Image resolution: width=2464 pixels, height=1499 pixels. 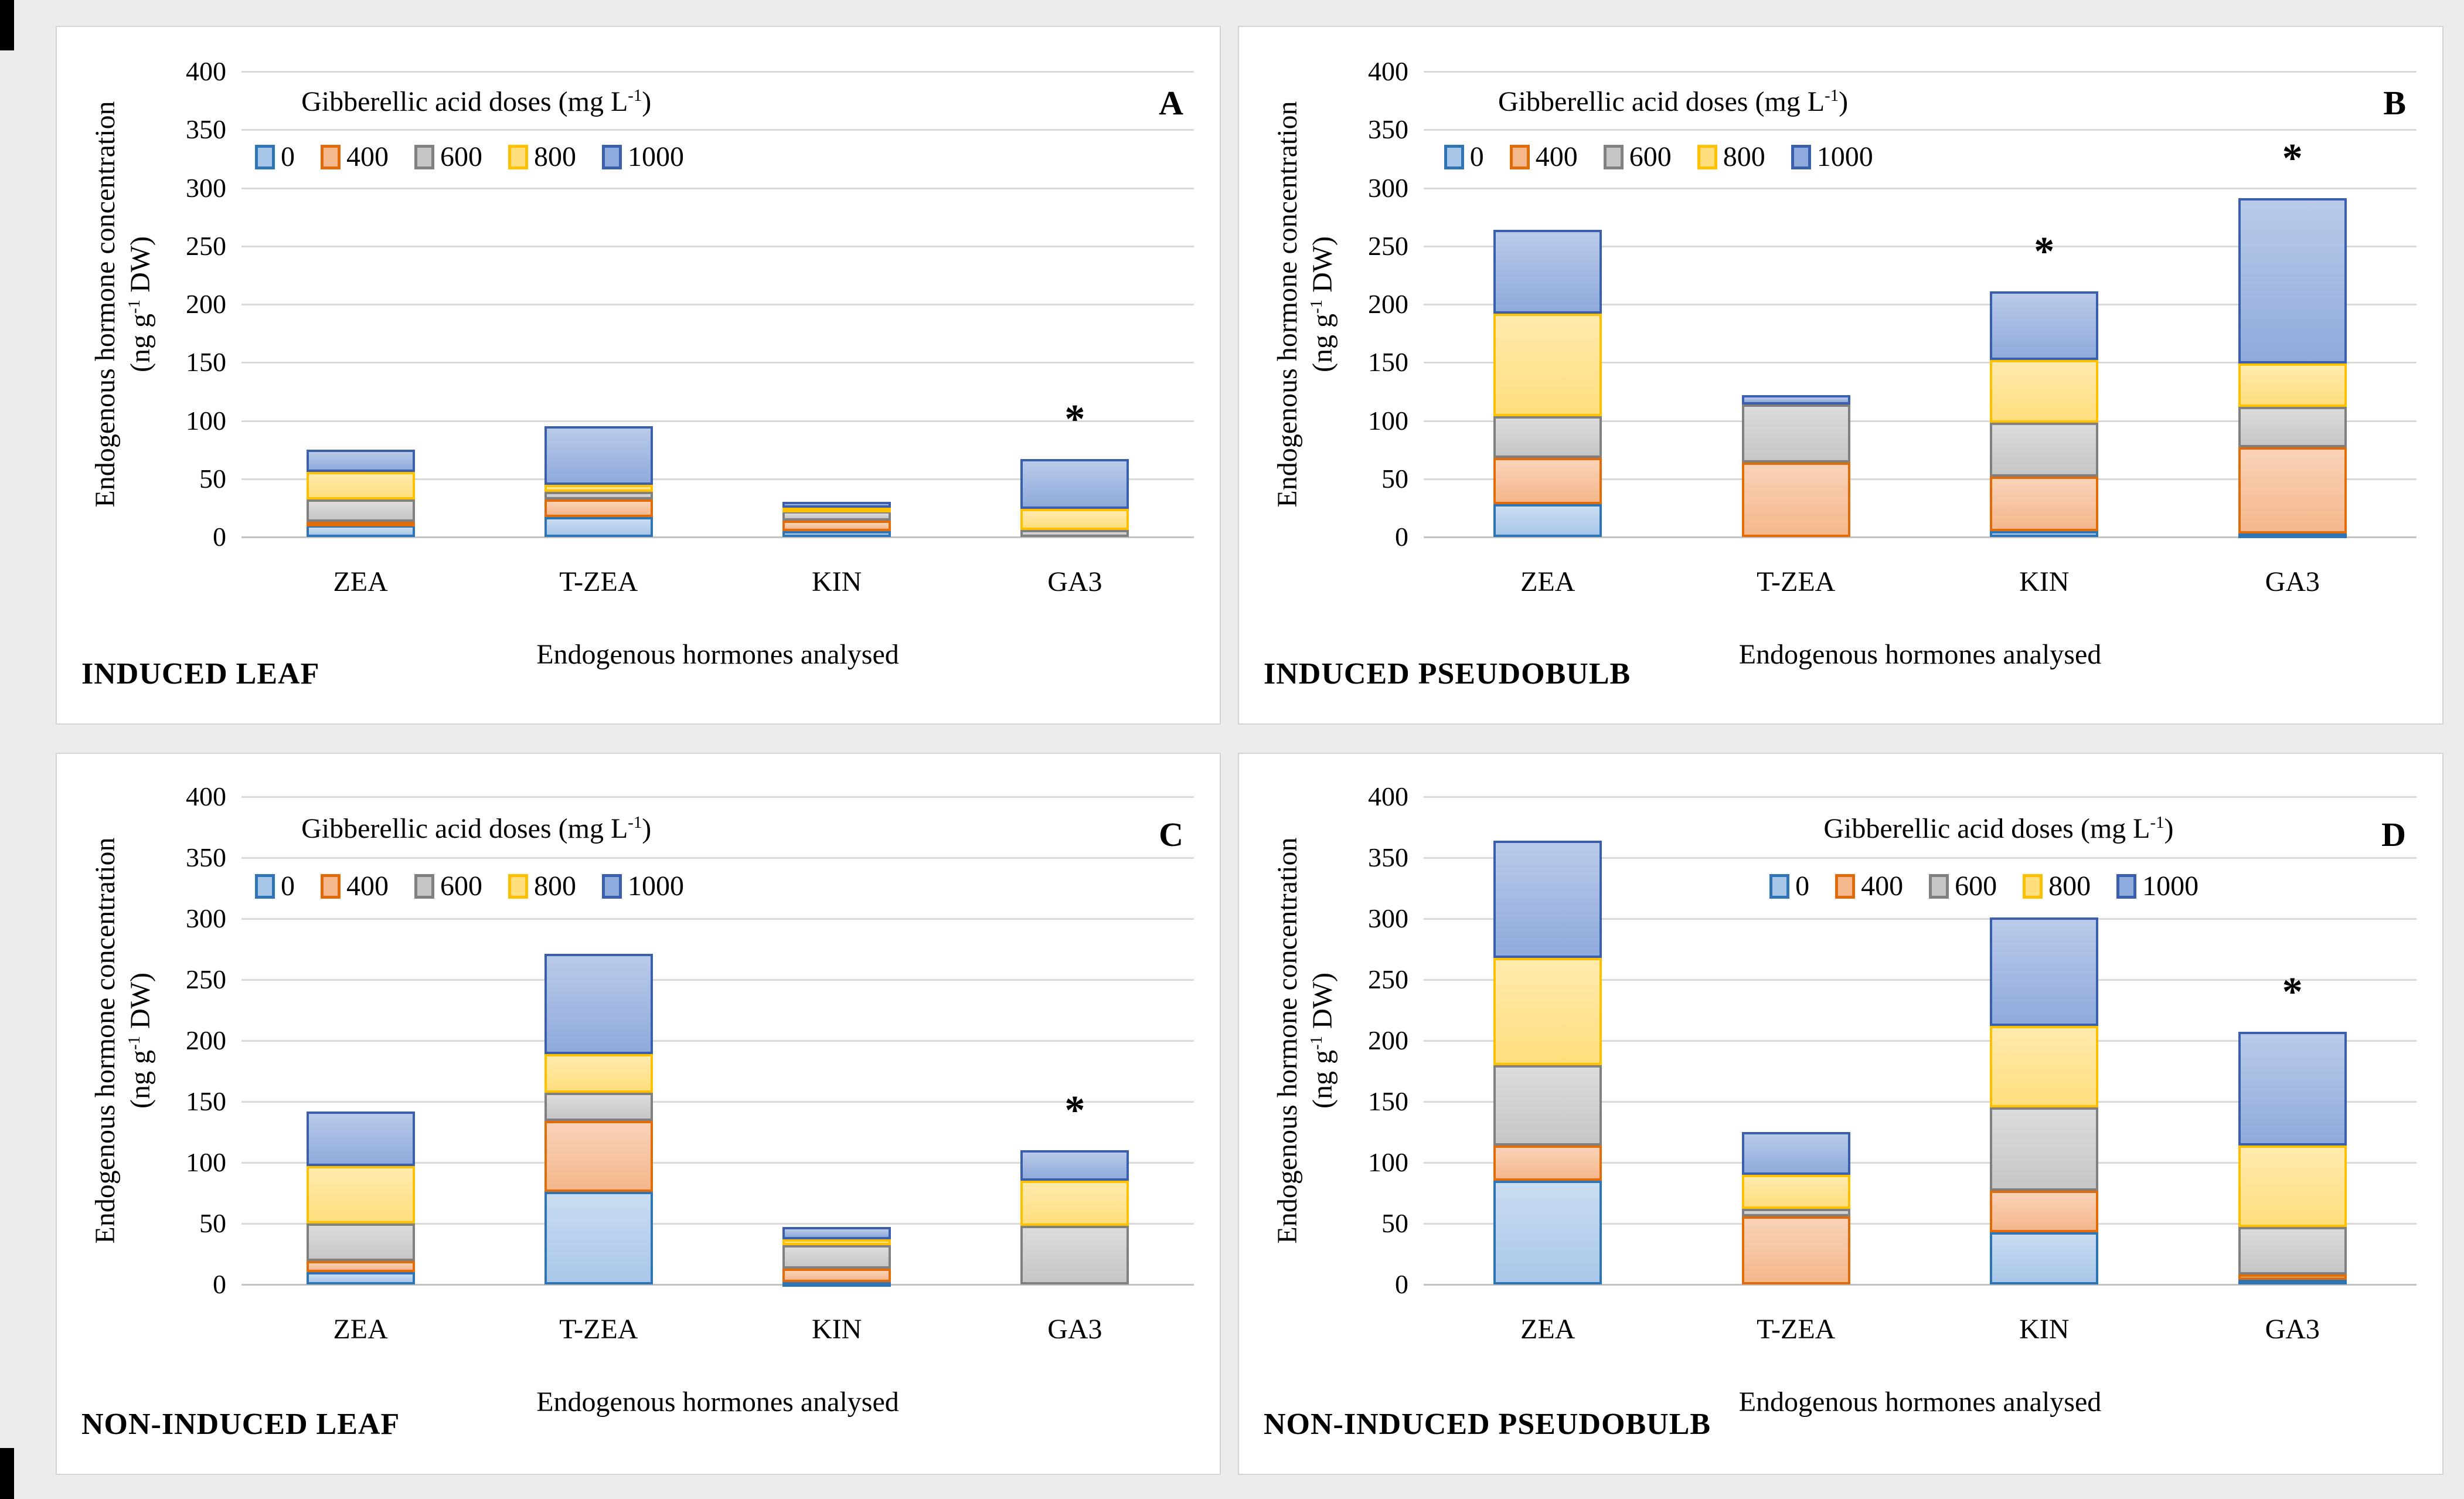 I want to click on x-axis-tick-label: T-ZEA, so click(x=1796, y=581).